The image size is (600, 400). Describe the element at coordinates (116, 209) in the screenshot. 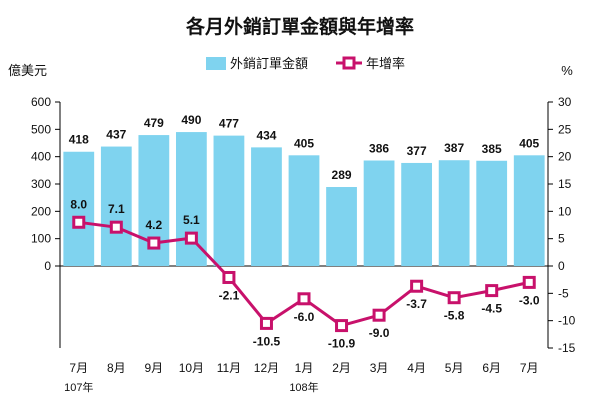

I see `growth-value-label: 7.1` at that location.